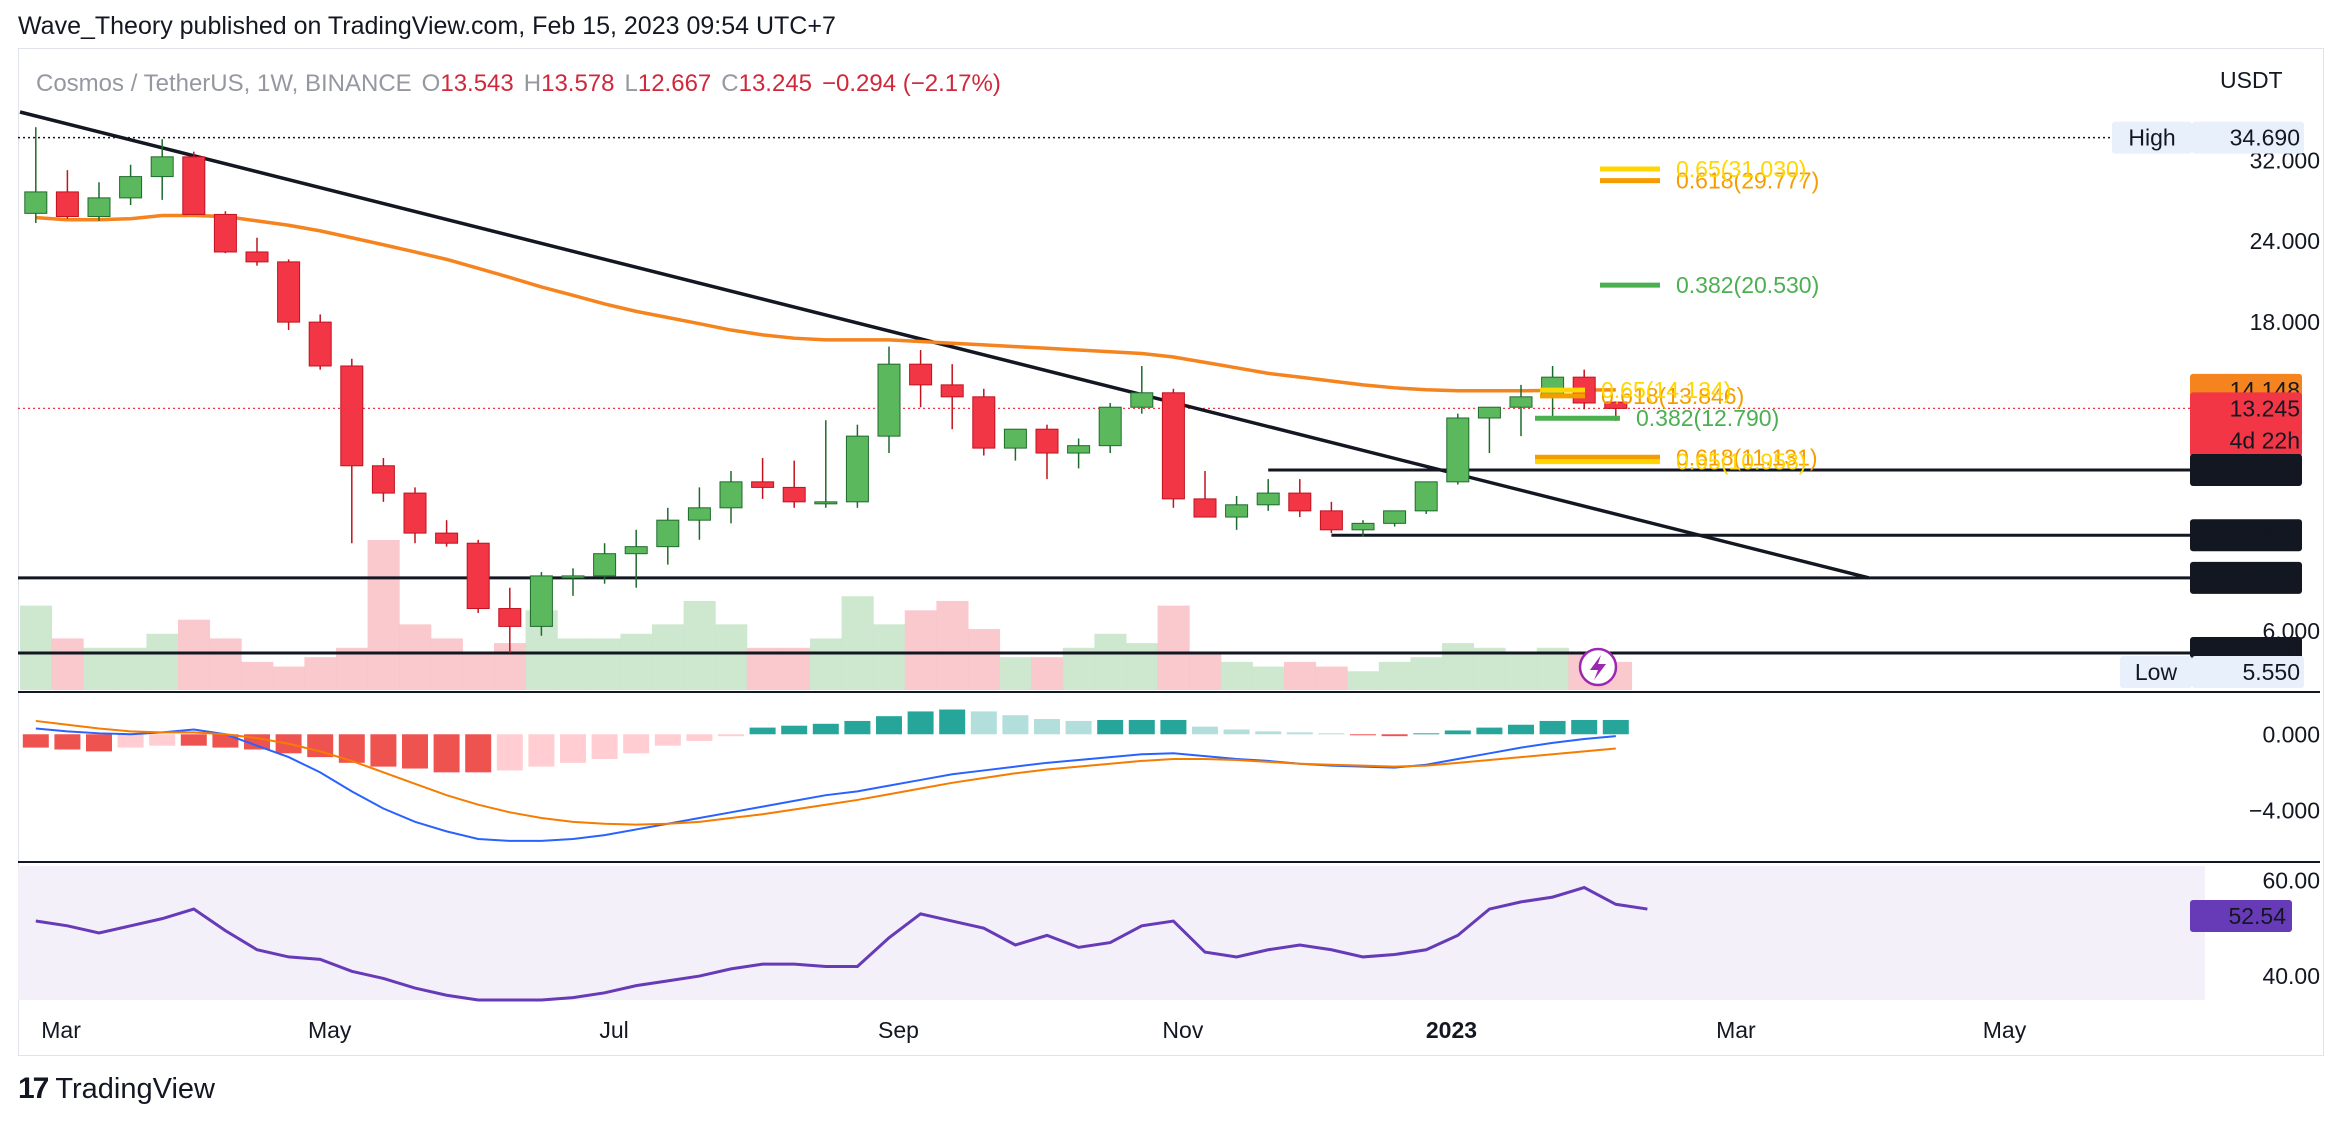 This screenshot has height=1124, width=2342. What do you see at coordinates (898, 1030) in the screenshot?
I see `time-axis-label: Sep` at bounding box center [898, 1030].